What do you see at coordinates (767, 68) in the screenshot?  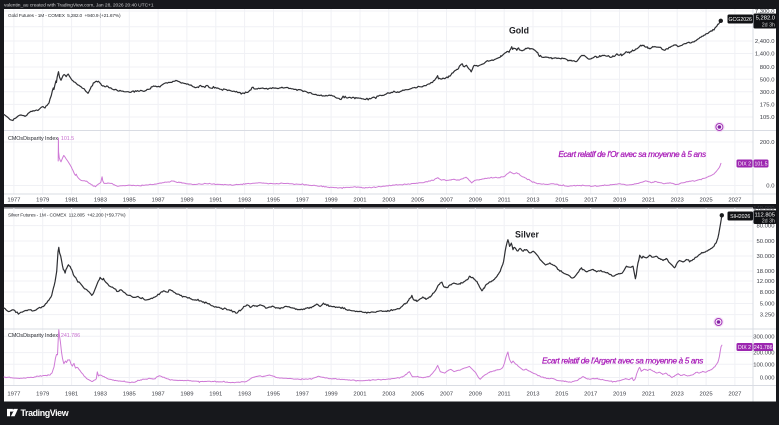 I see `svg-text: 800.0` at bounding box center [767, 68].